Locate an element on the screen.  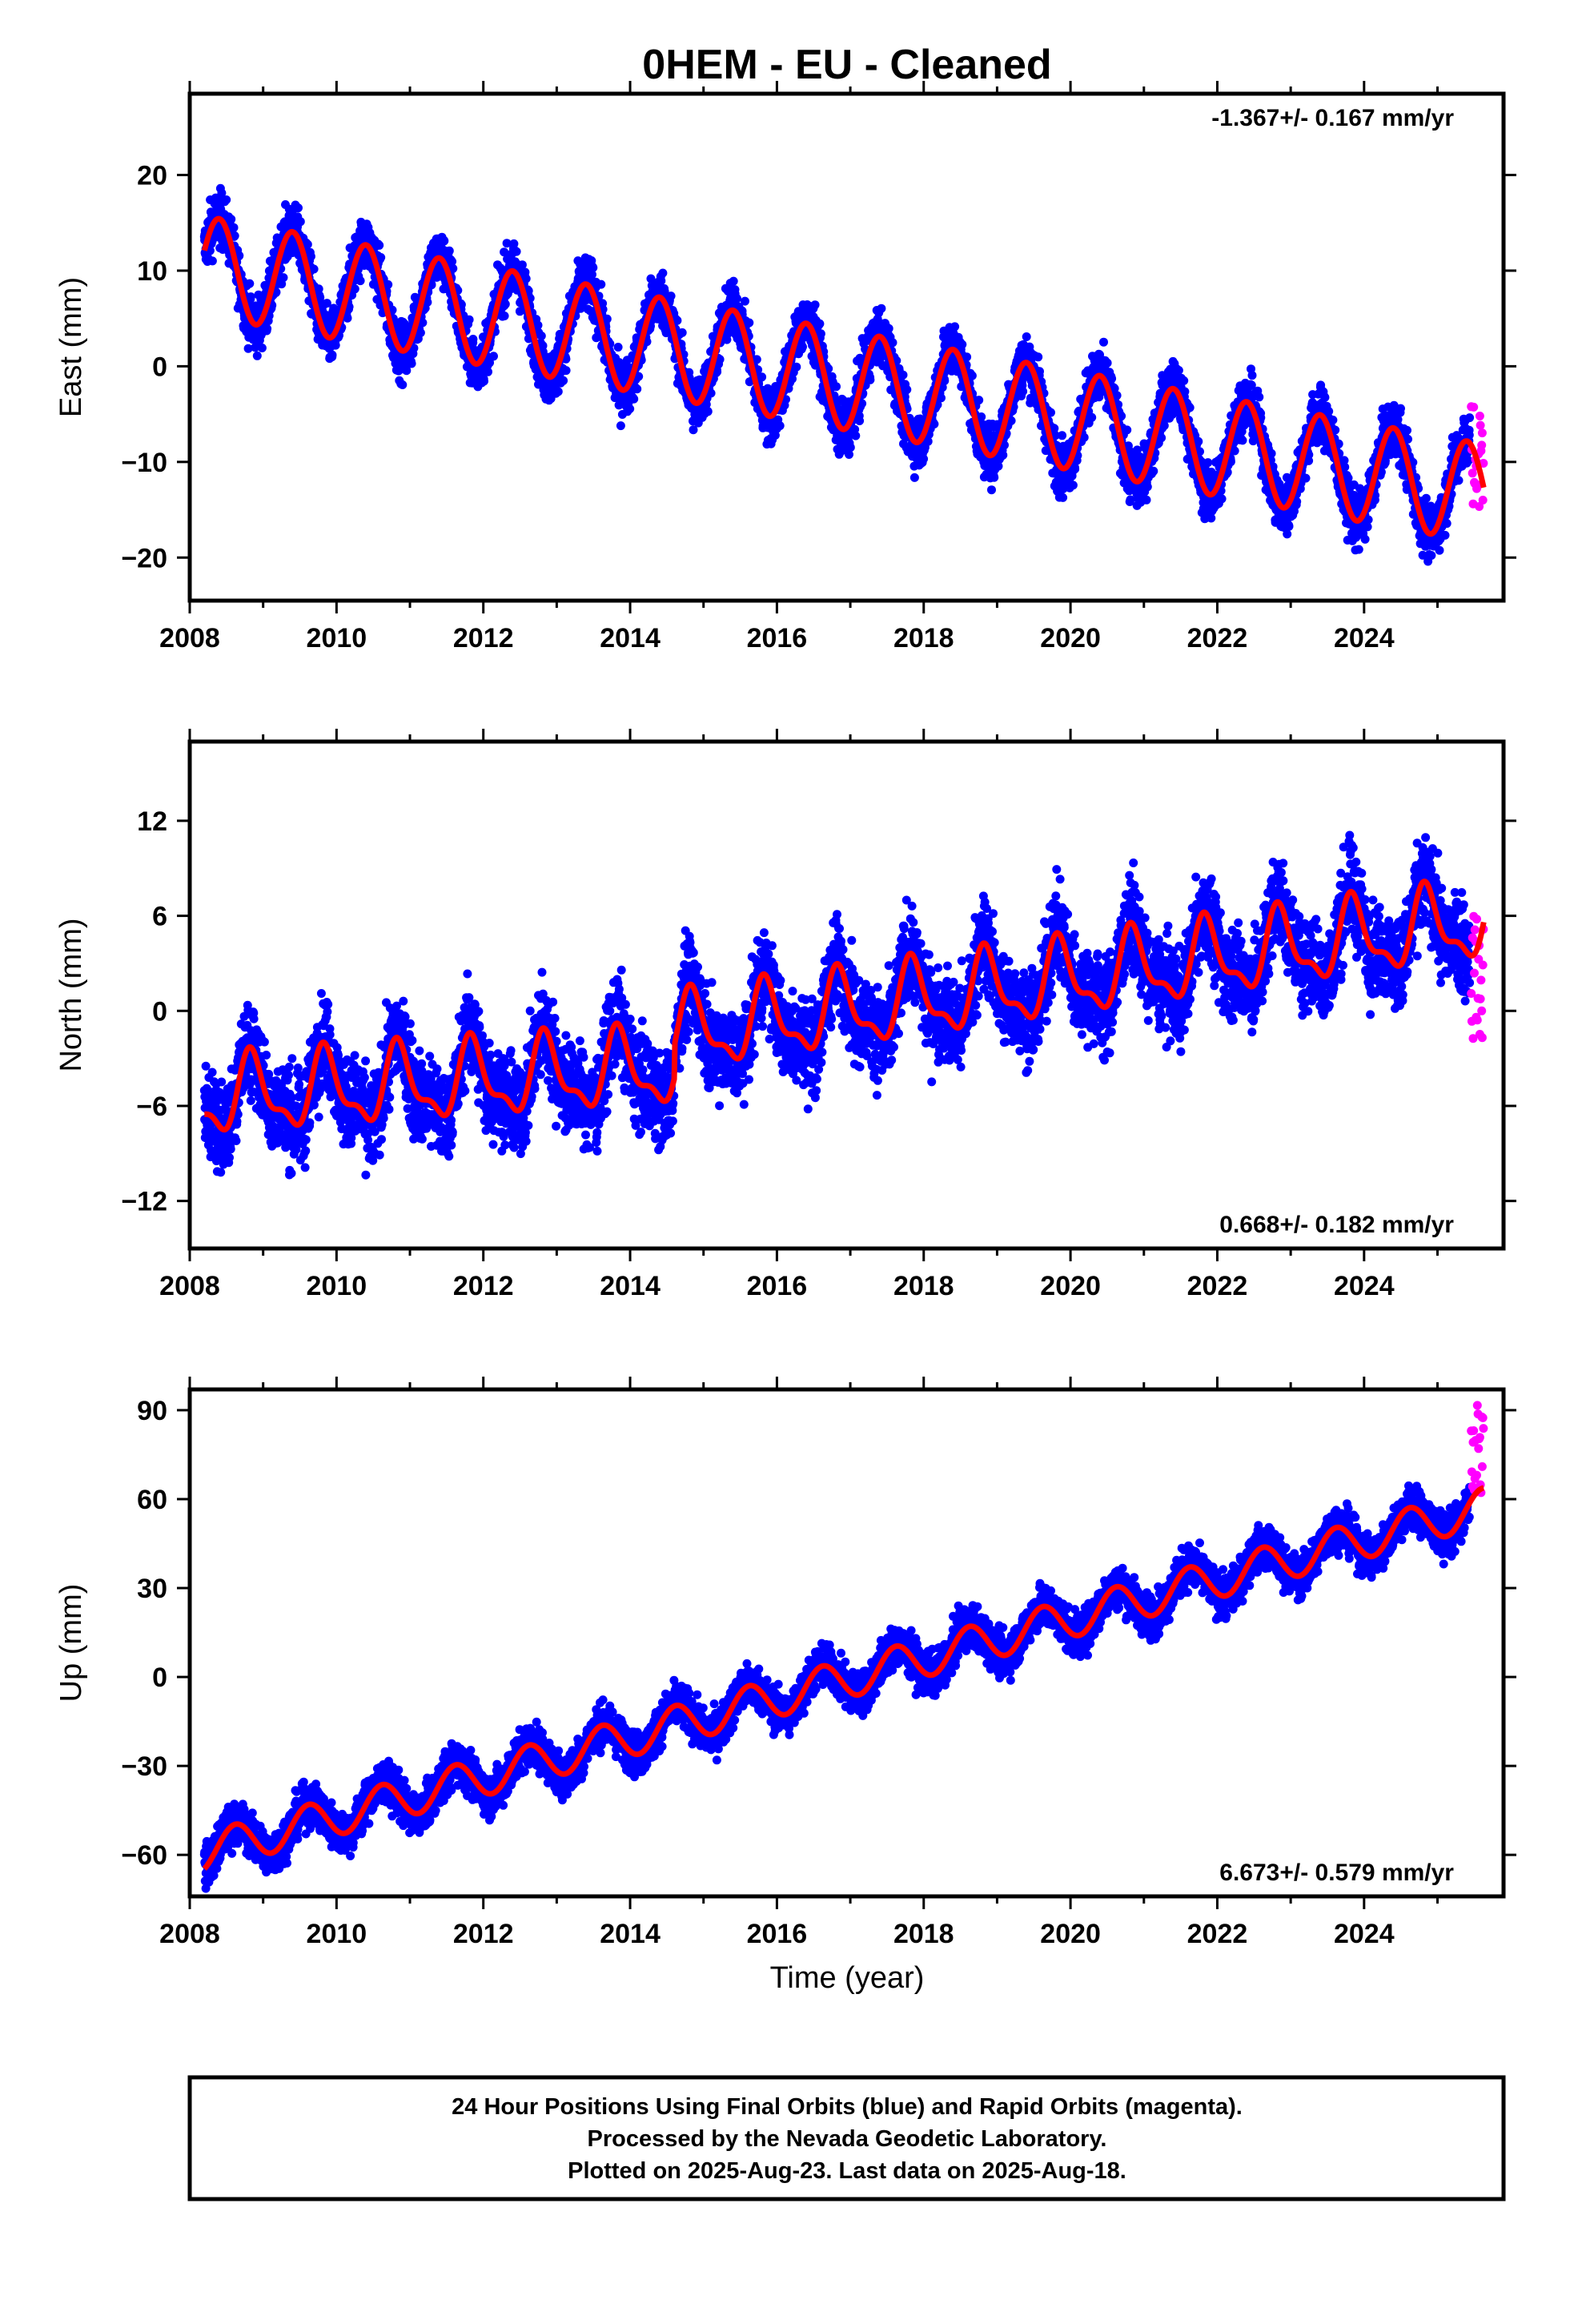
figure-title: 0HEM - EU - Cleaned is located at coordinates (847, 65).